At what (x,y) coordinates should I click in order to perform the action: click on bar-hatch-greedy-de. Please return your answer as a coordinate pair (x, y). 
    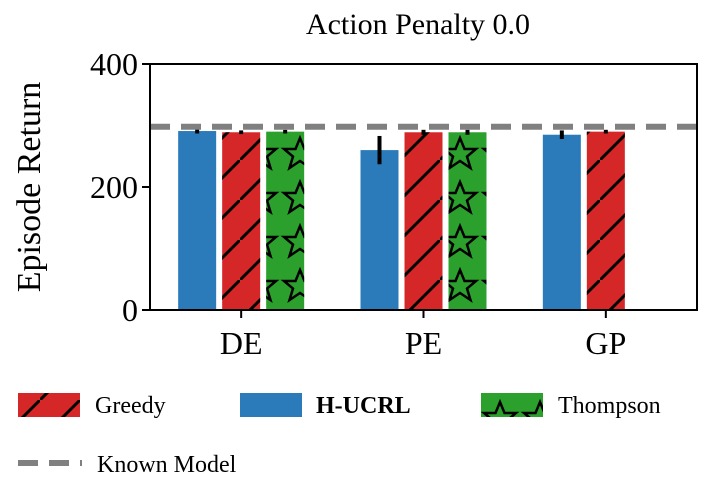
    Looking at the image, I should click on (241, 221).